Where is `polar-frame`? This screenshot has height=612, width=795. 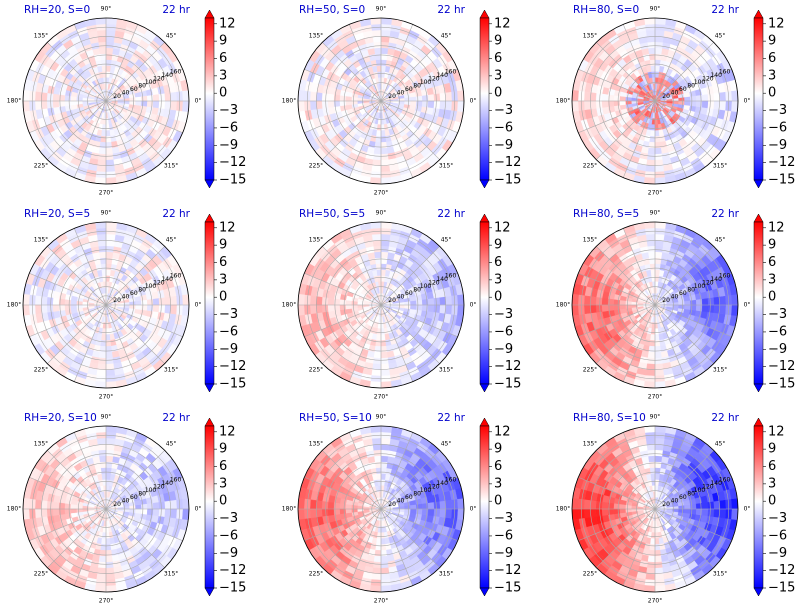 polar-frame is located at coordinates (655, 101).